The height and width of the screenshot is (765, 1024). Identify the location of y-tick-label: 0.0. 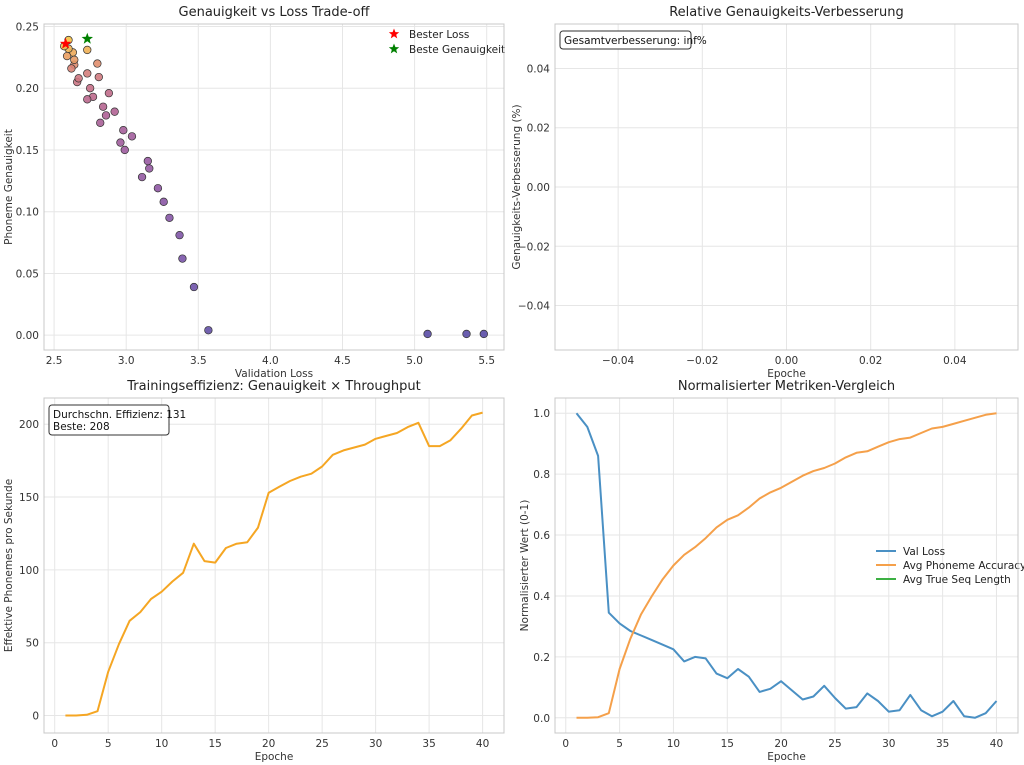
(541, 719).